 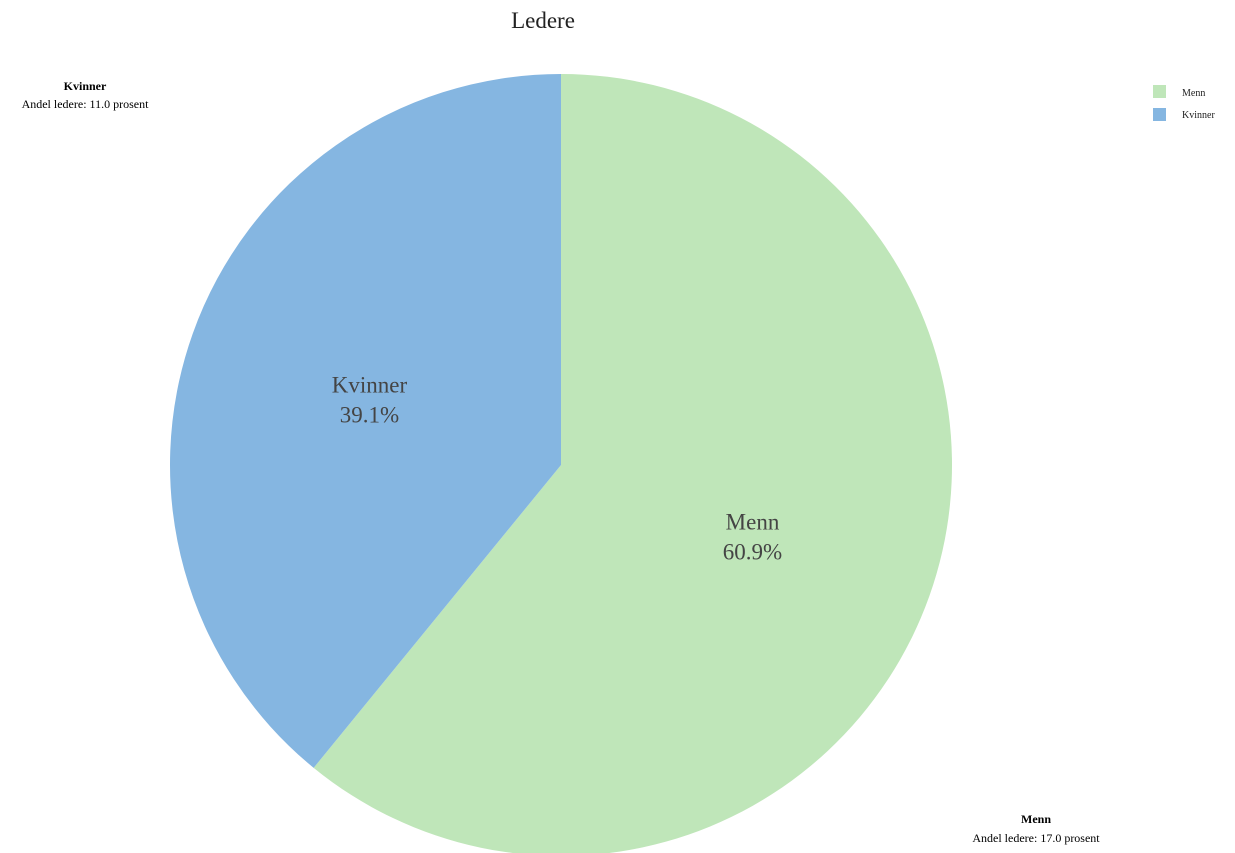 I want to click on slice-percent-menn: 60.9%, so click(x=752, y=551).